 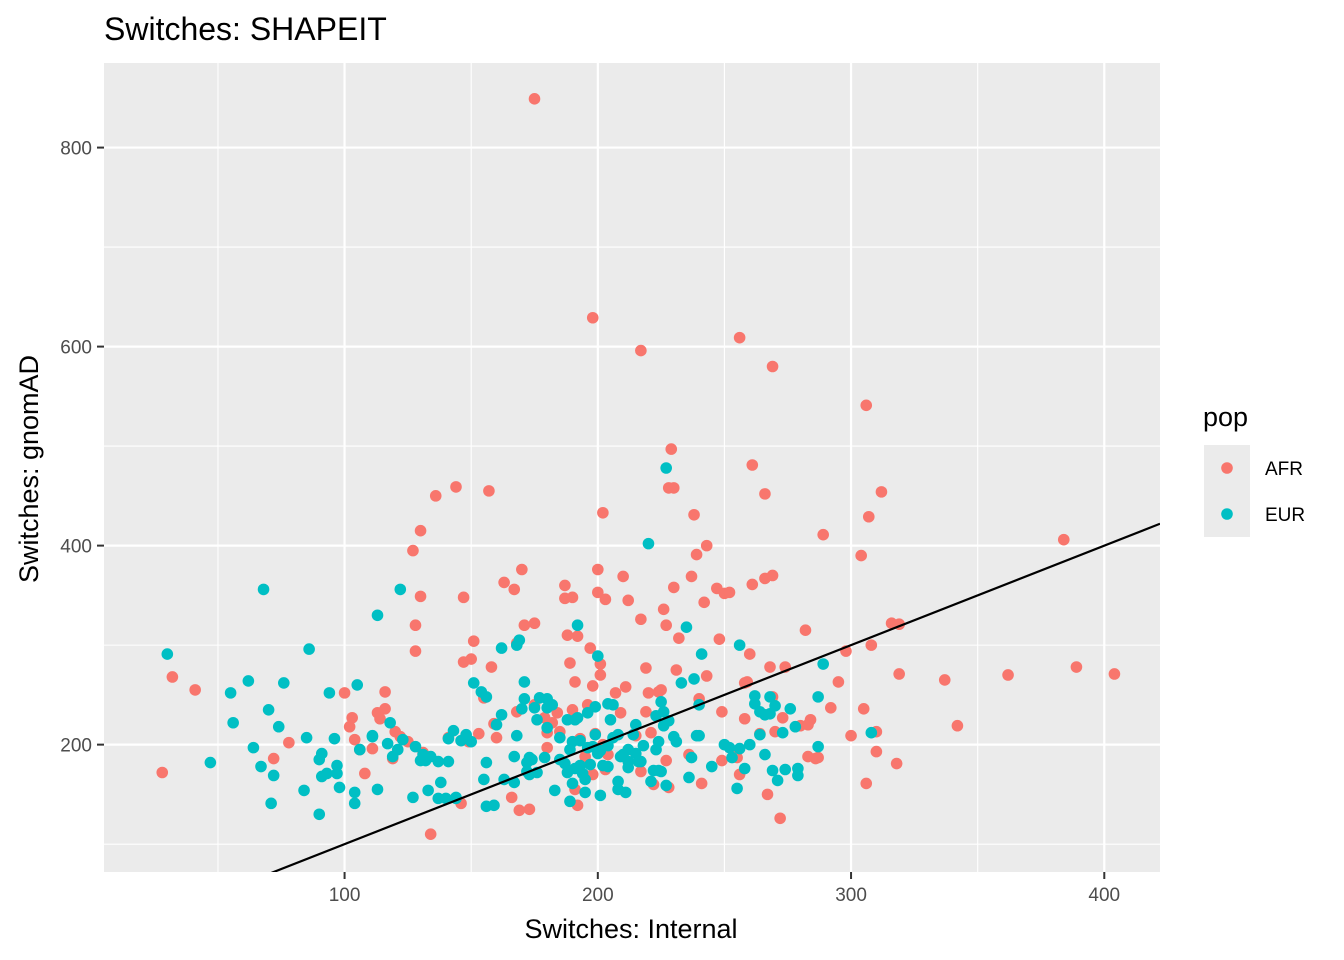 I want to click on legend-title: pop, so click(x=1225, y=417).